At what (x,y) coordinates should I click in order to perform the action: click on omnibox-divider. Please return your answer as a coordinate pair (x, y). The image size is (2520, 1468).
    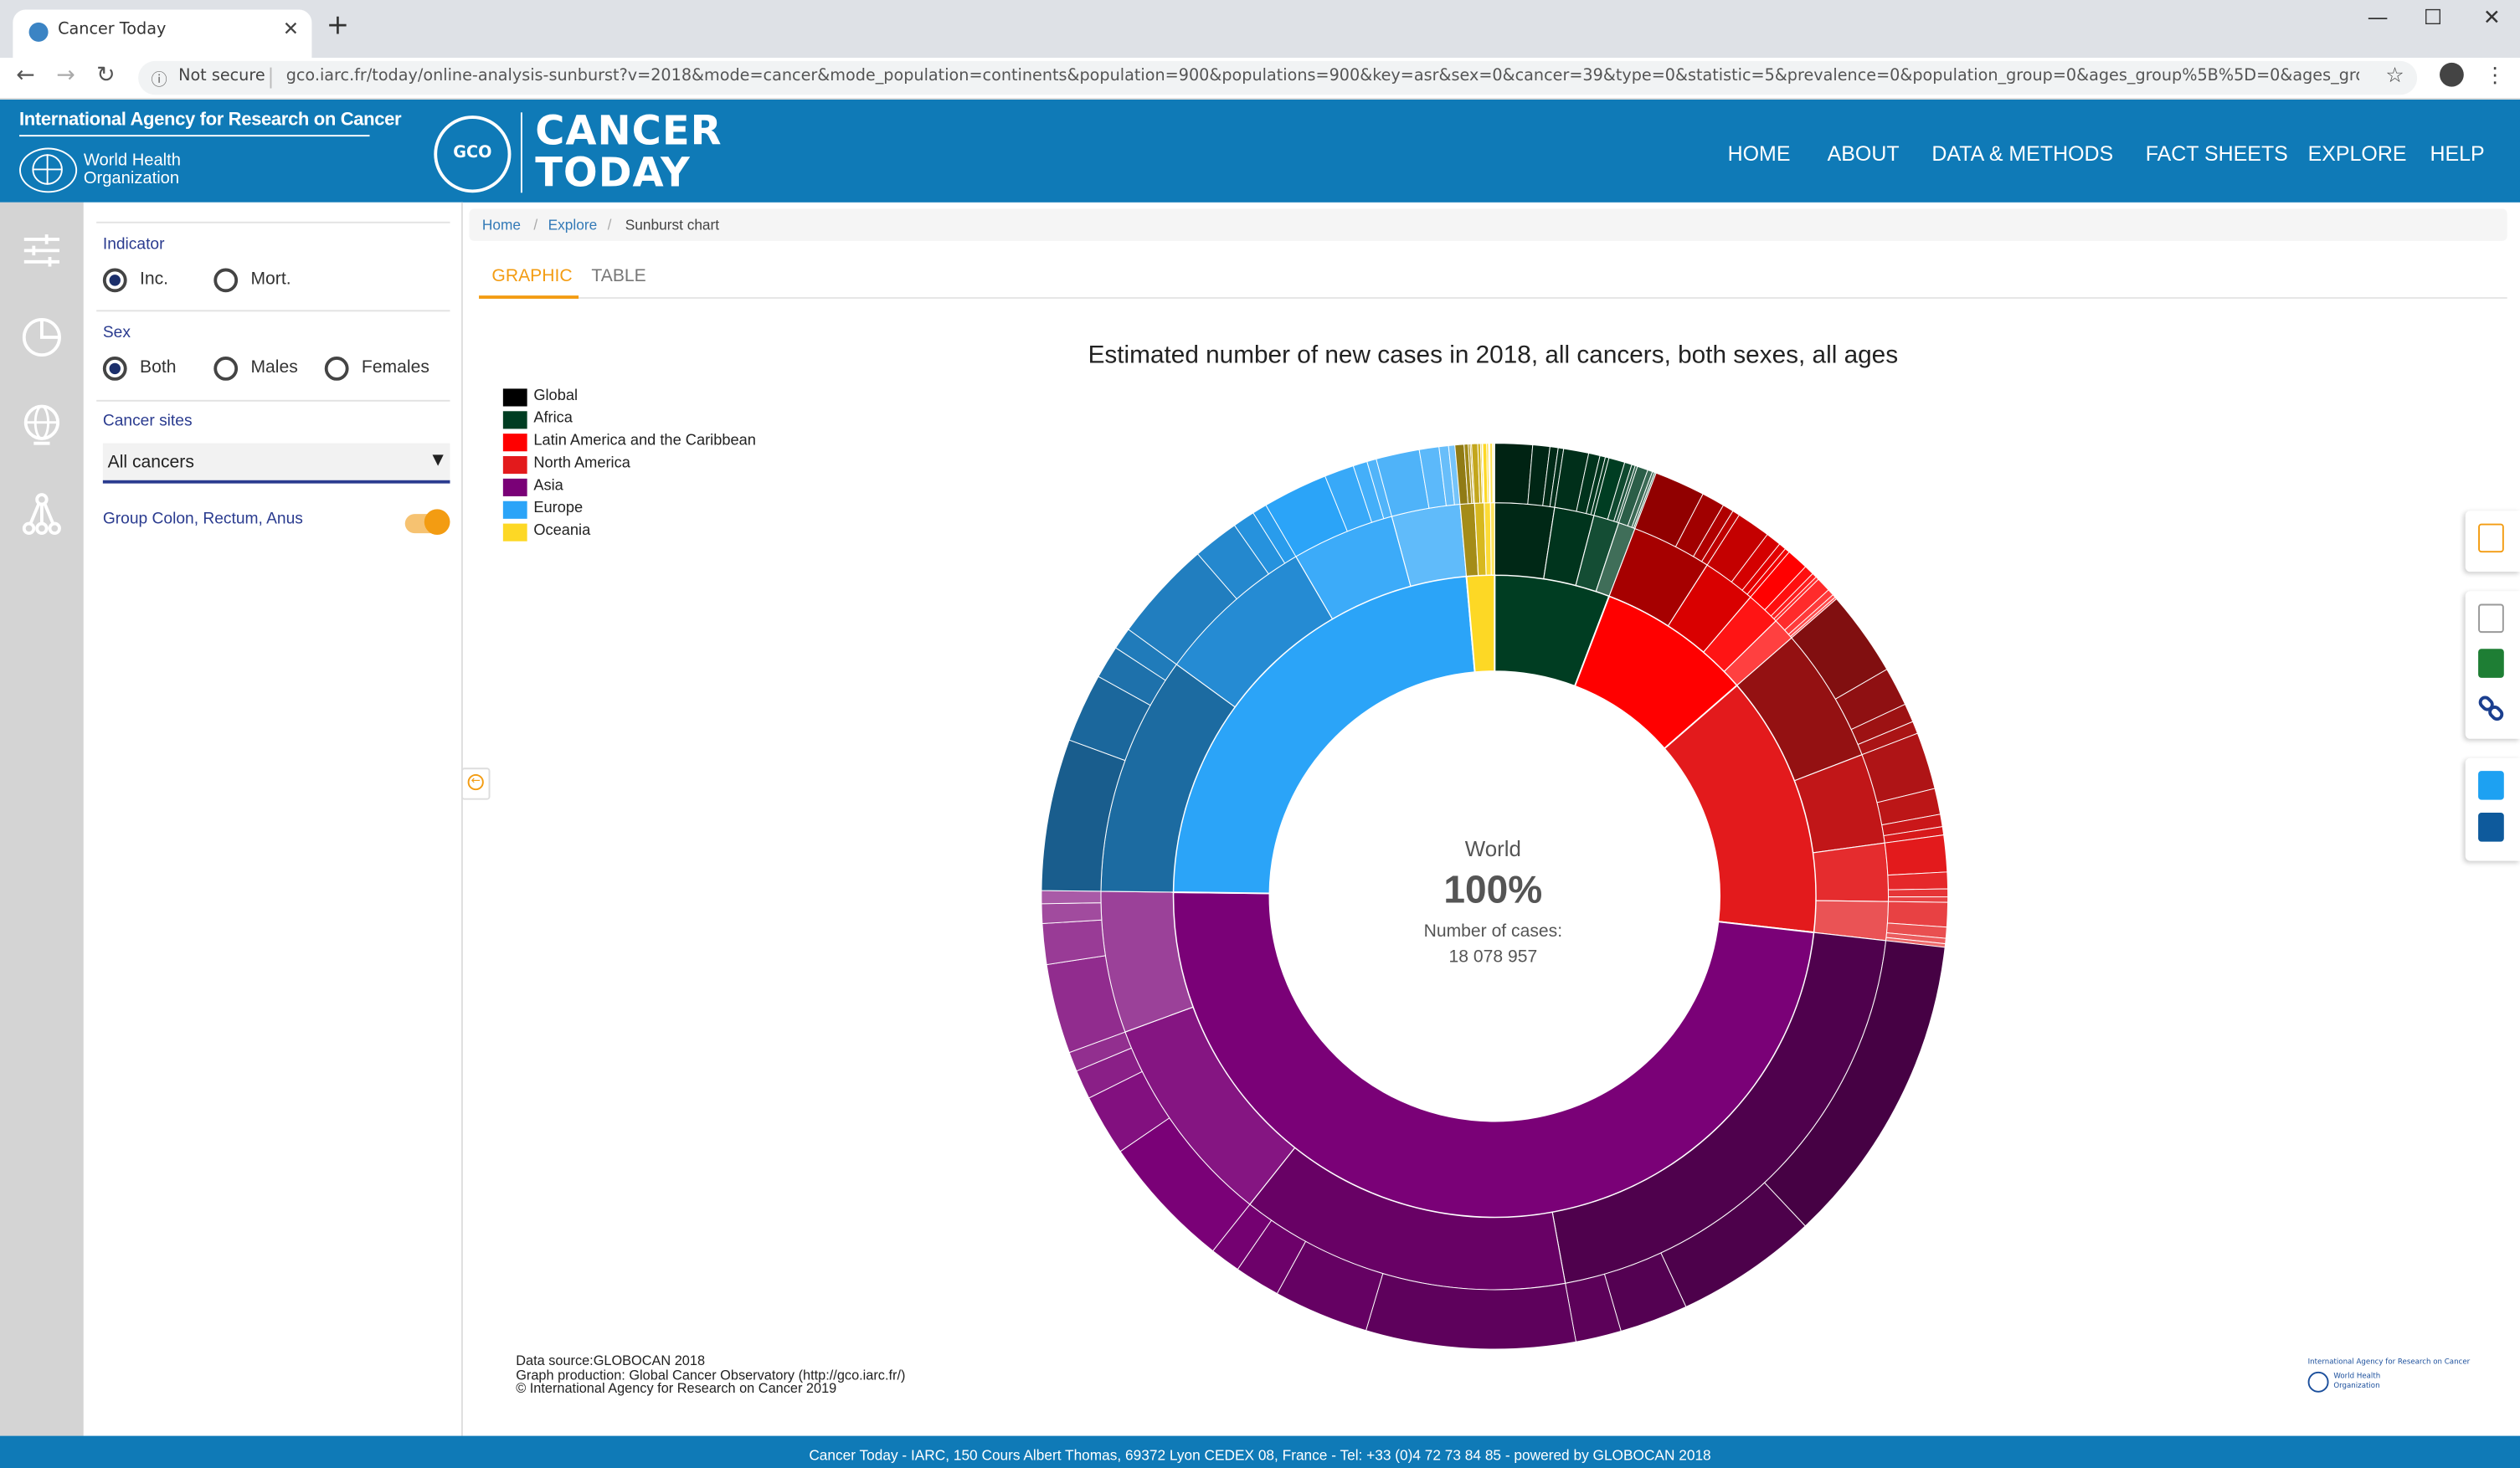
    Looking at the image, I should click on (271, 78).